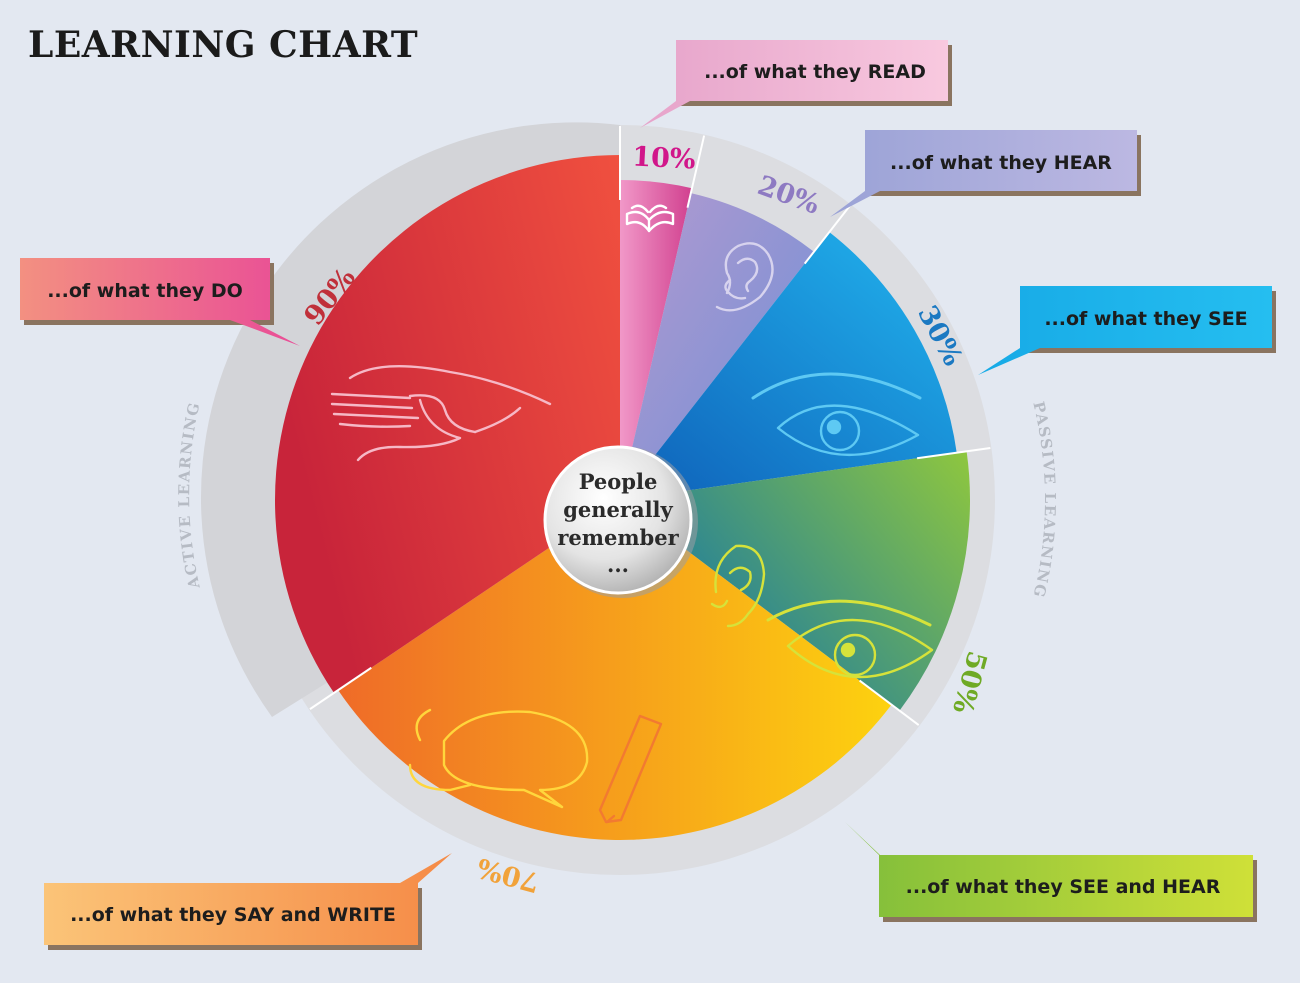 This screenshot has width=1300, height=983. I want to click on center-line-1: People, so click(618, 481).